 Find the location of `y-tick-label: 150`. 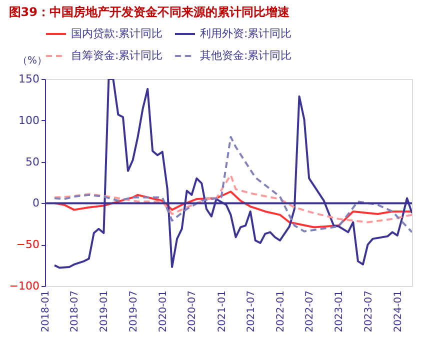

y-tick-label: 150 is located at coordinates (29, 79).